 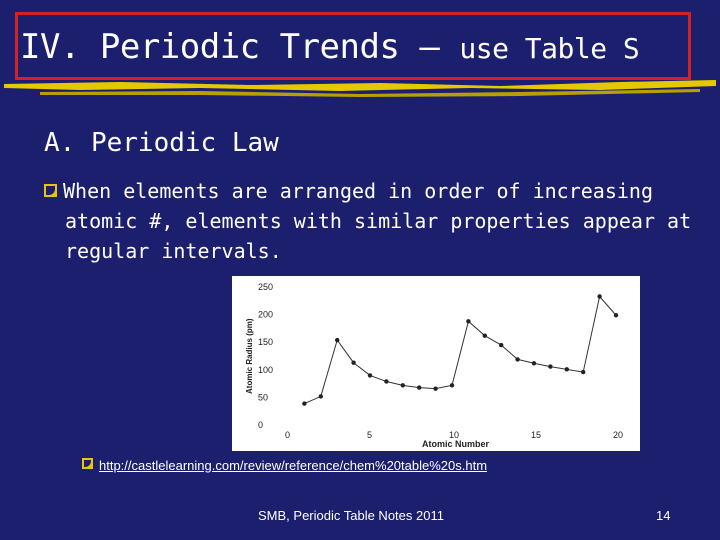 I want to click on x-tick-label: 5, so click(x=369, y=435).